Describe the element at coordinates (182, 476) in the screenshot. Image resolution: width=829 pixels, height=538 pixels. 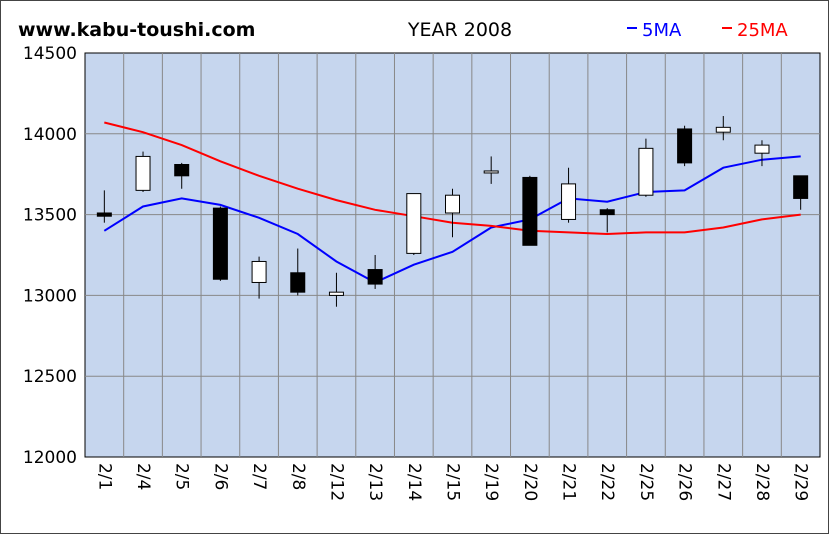
I see `x-tick-label: 2/5` at that location.